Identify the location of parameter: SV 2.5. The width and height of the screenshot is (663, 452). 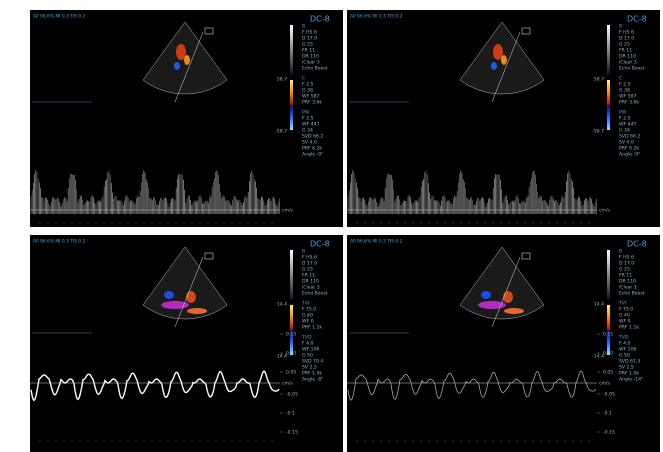
(626, 368).